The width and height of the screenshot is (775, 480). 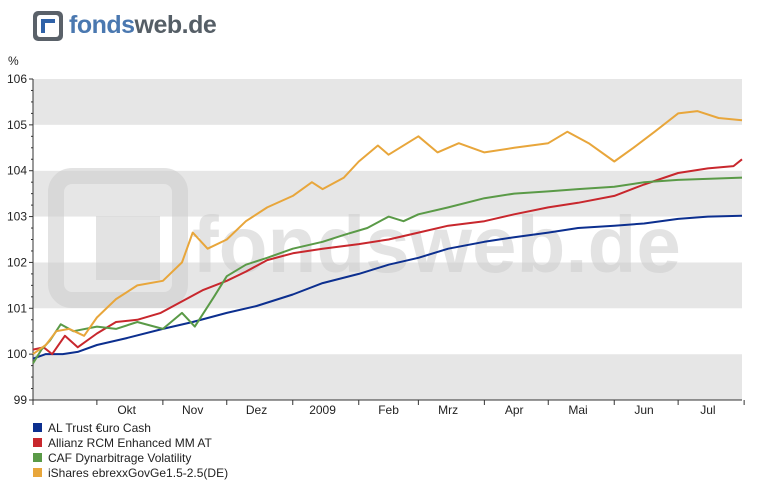 I want to click on legend-label: Allianz RCM Enhanced MM AT, so click(x=130, y=443).